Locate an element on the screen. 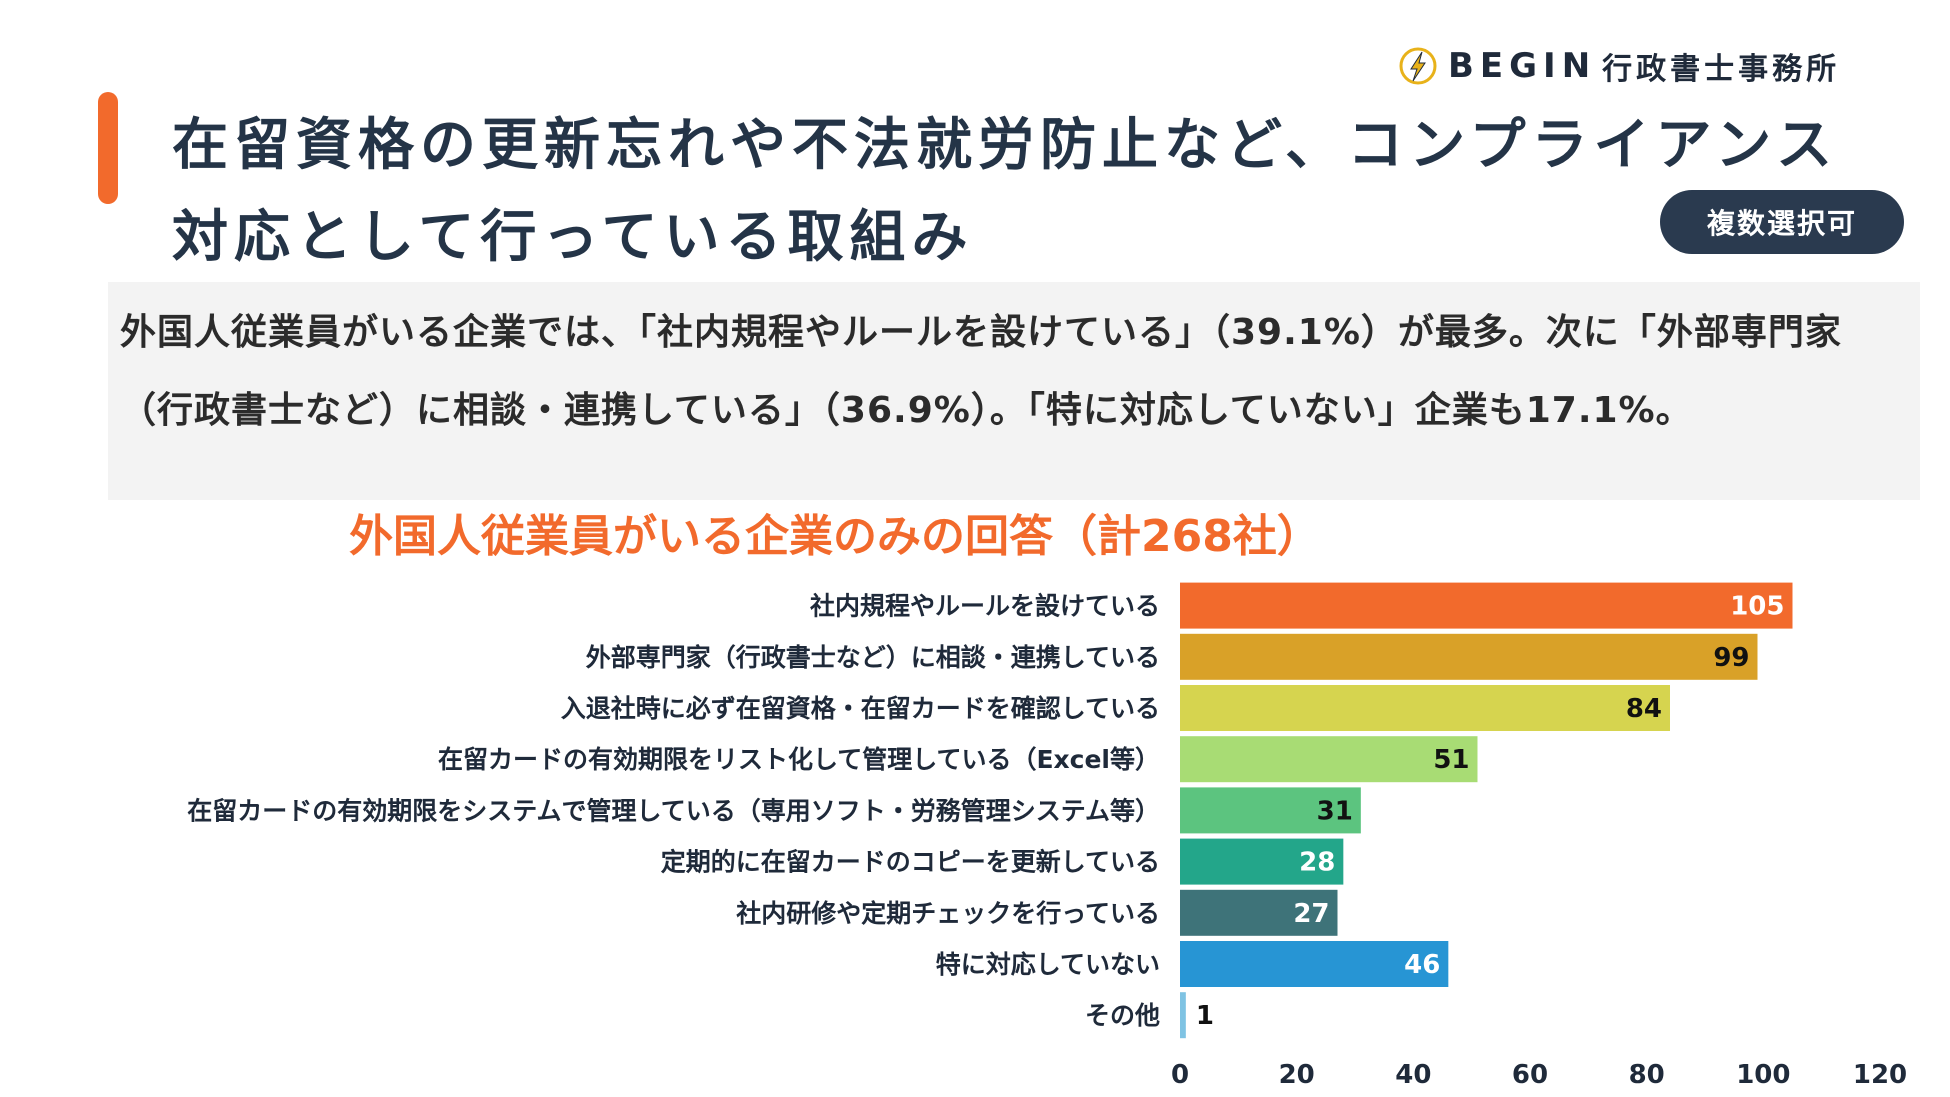 This screenshot has height=1097, width=1950. category-label: 外部専門家（行政書士など）に相談・連携している is located at coordinates (873, 657).